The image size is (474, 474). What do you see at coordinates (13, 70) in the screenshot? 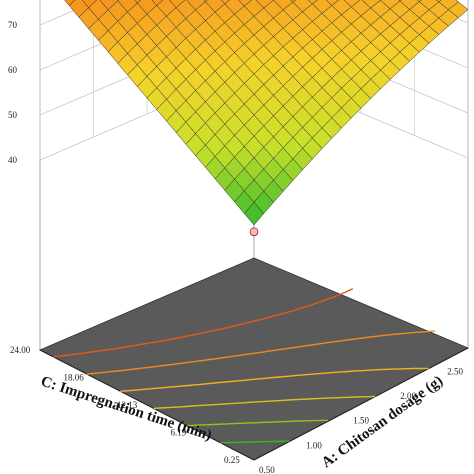
I see `z-tick-label: 60` at bounding box center [13, 70].